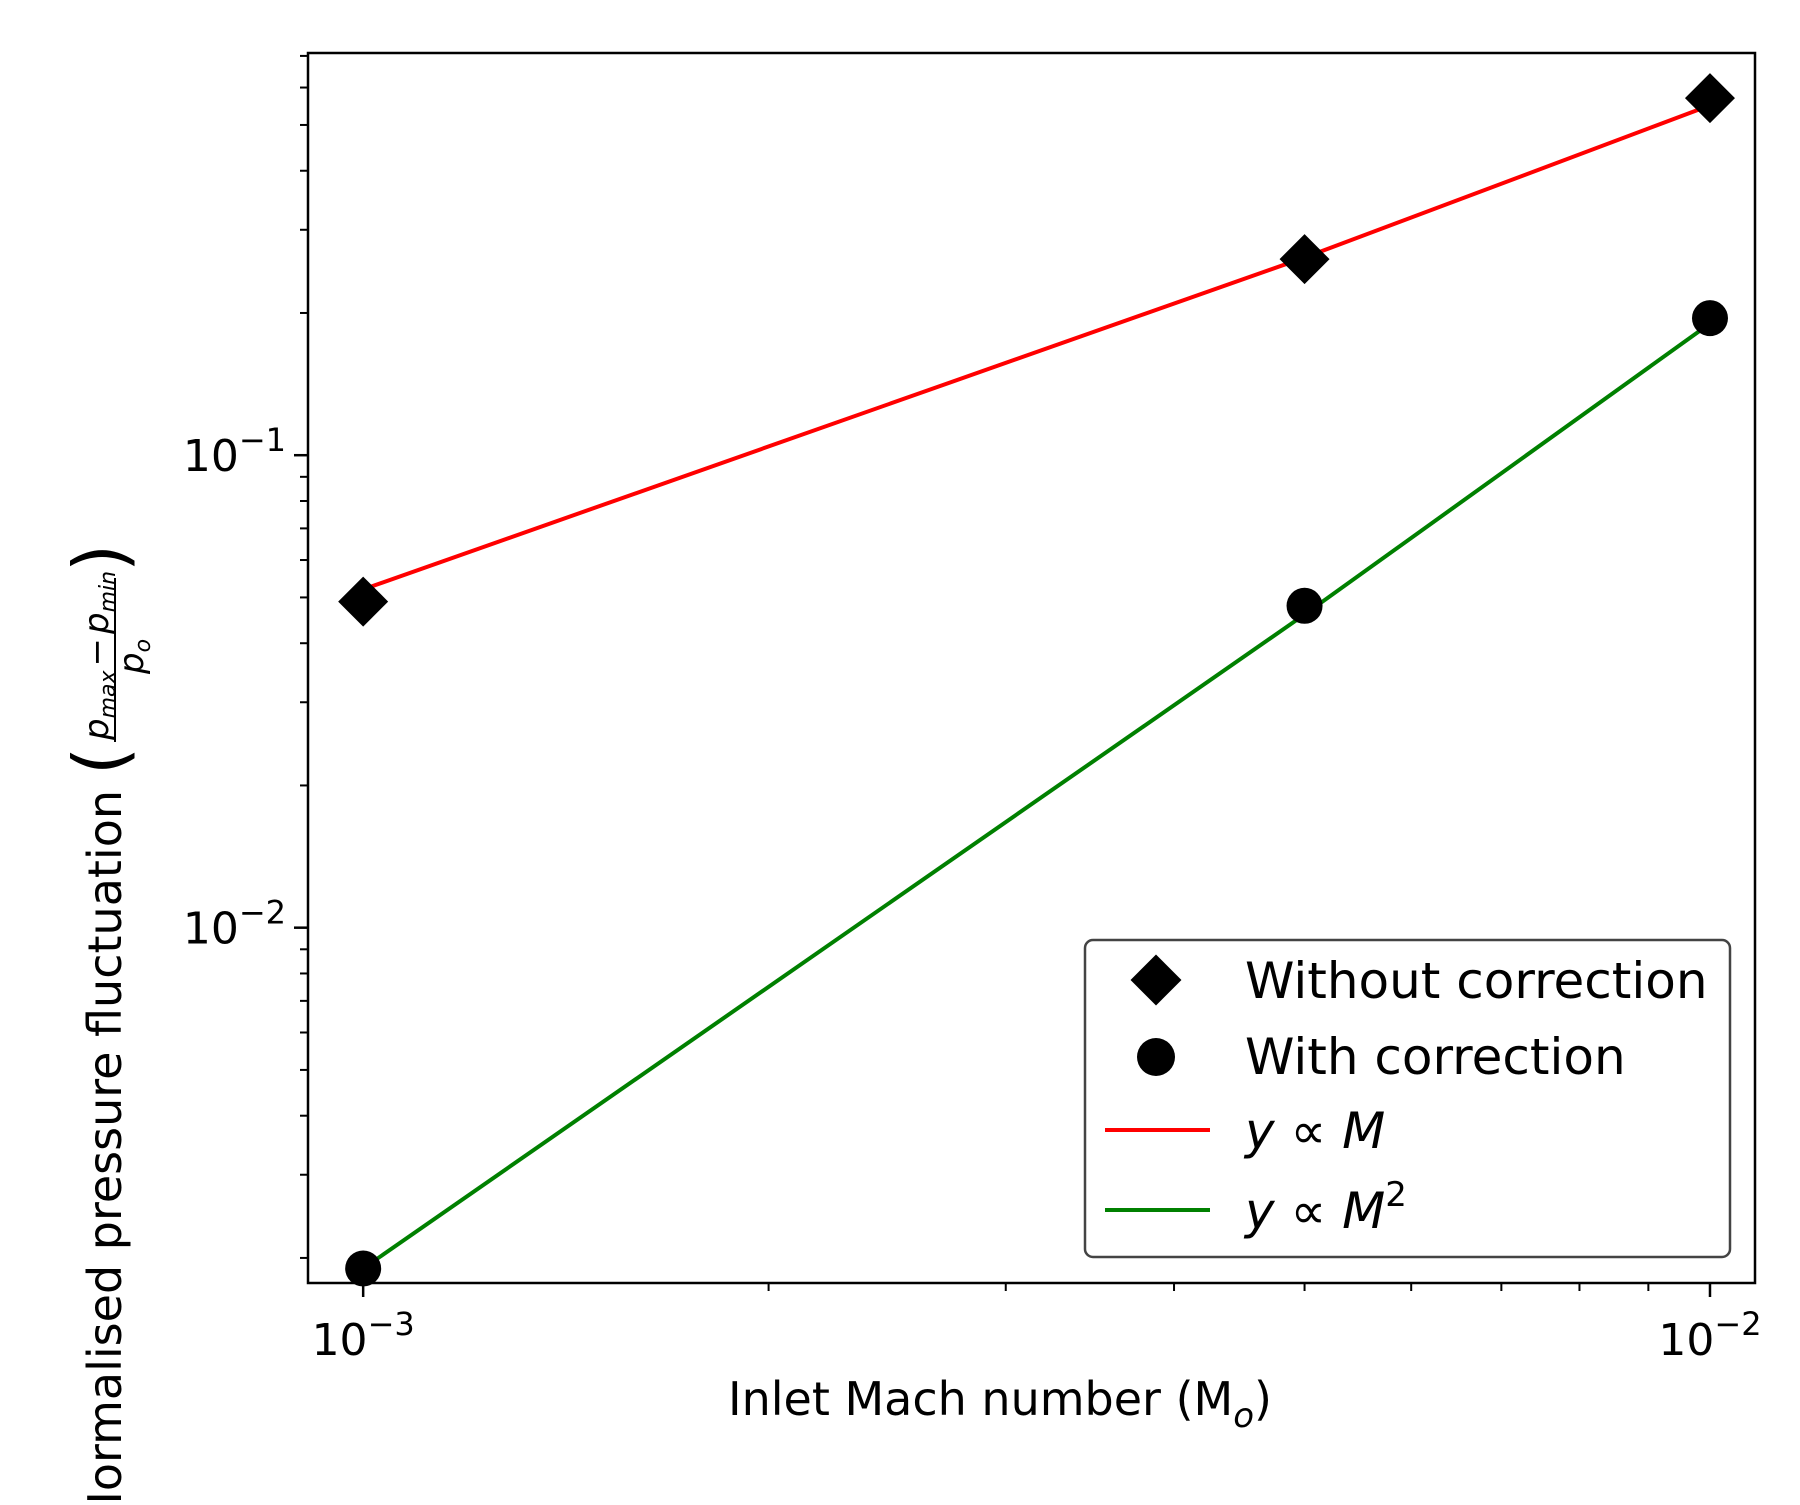 The image size is (1800, 1505). I want to click on x-tick-label: 10⁻², so click(1709, 1335).